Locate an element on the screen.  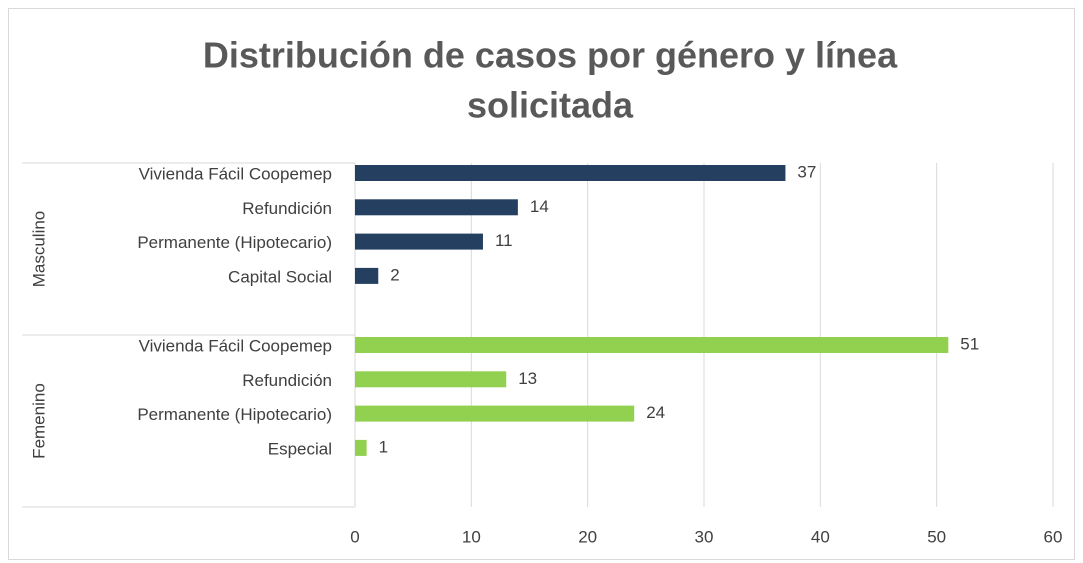
data-label: 1 is located at coordinates (383, 446).